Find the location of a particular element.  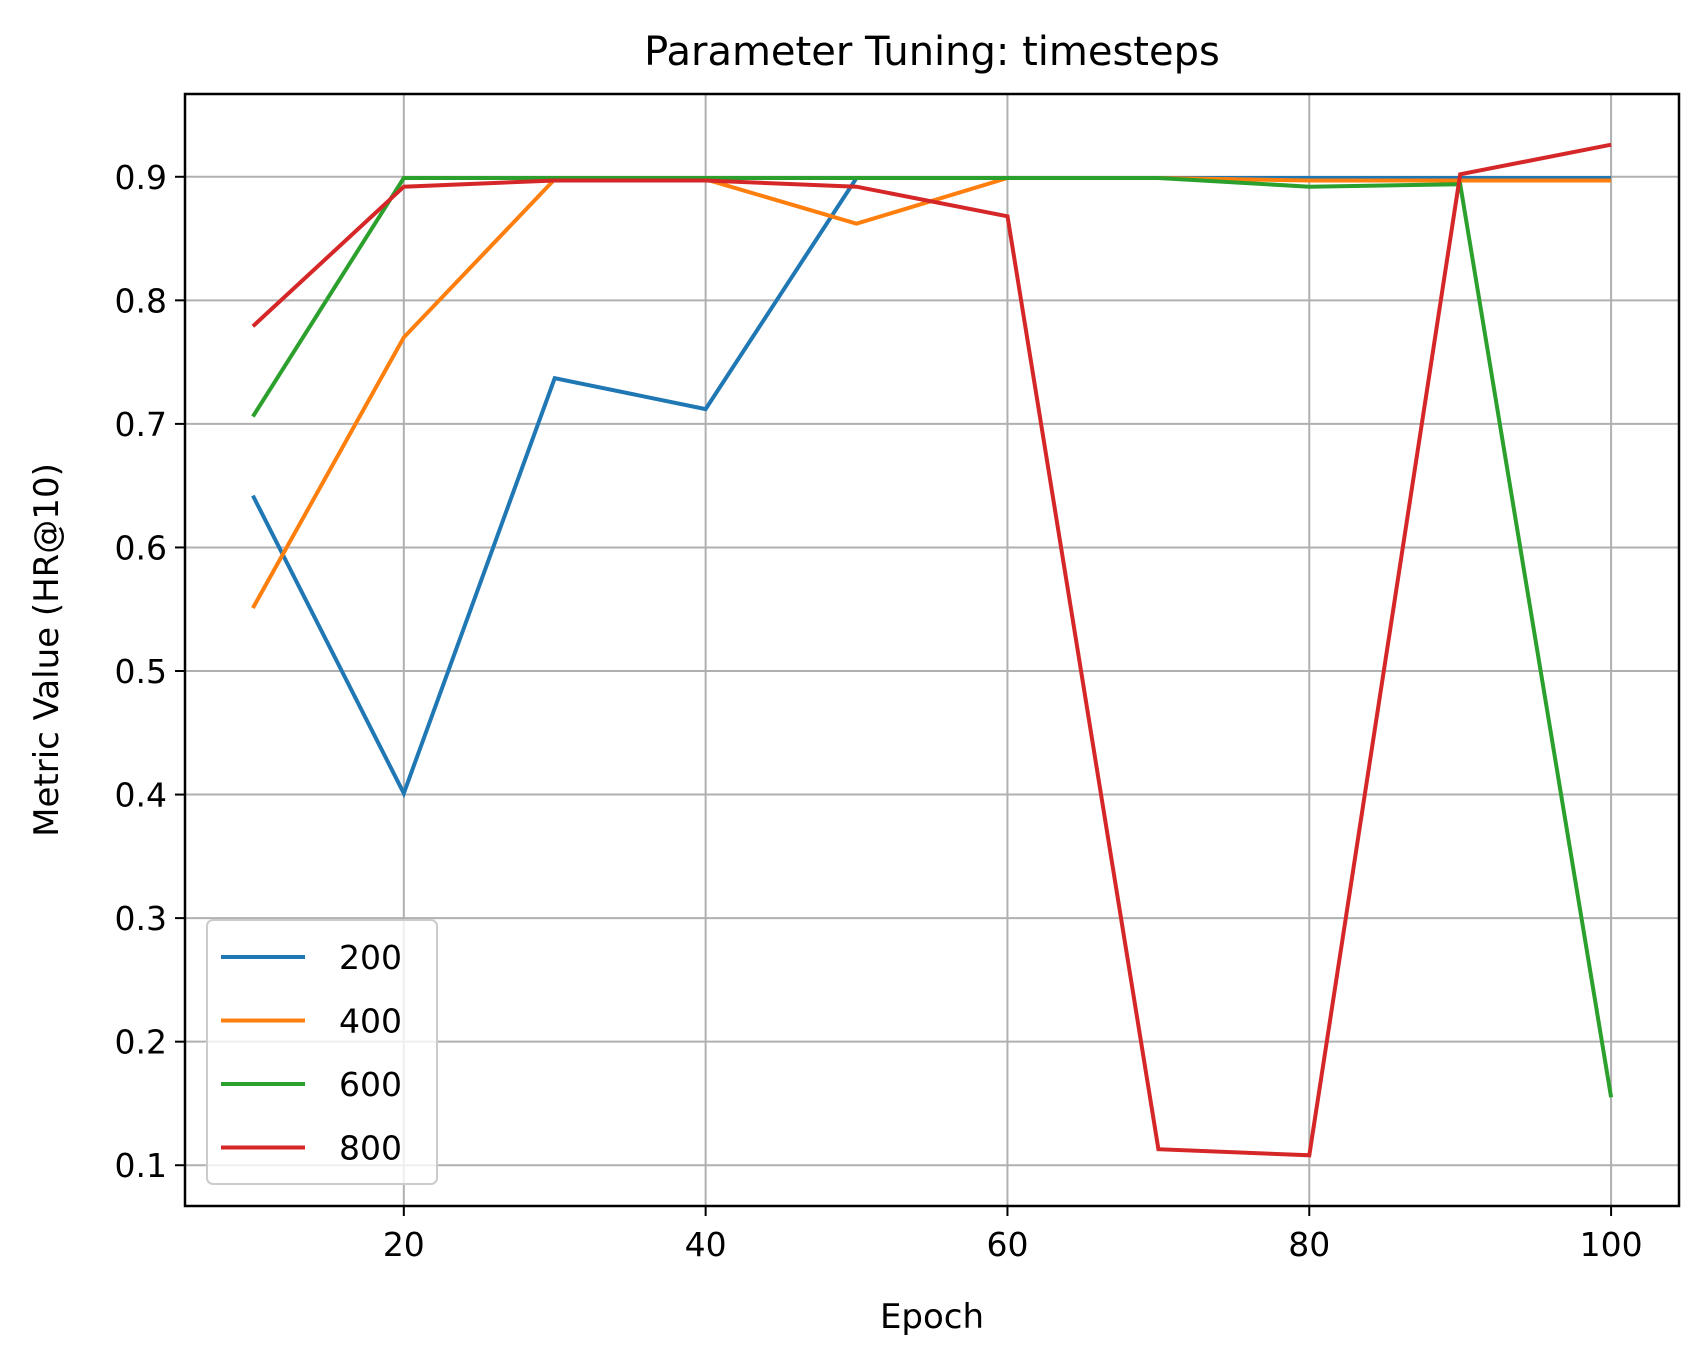

x-tick-label: 20 is located at coordinates (404, 1244).